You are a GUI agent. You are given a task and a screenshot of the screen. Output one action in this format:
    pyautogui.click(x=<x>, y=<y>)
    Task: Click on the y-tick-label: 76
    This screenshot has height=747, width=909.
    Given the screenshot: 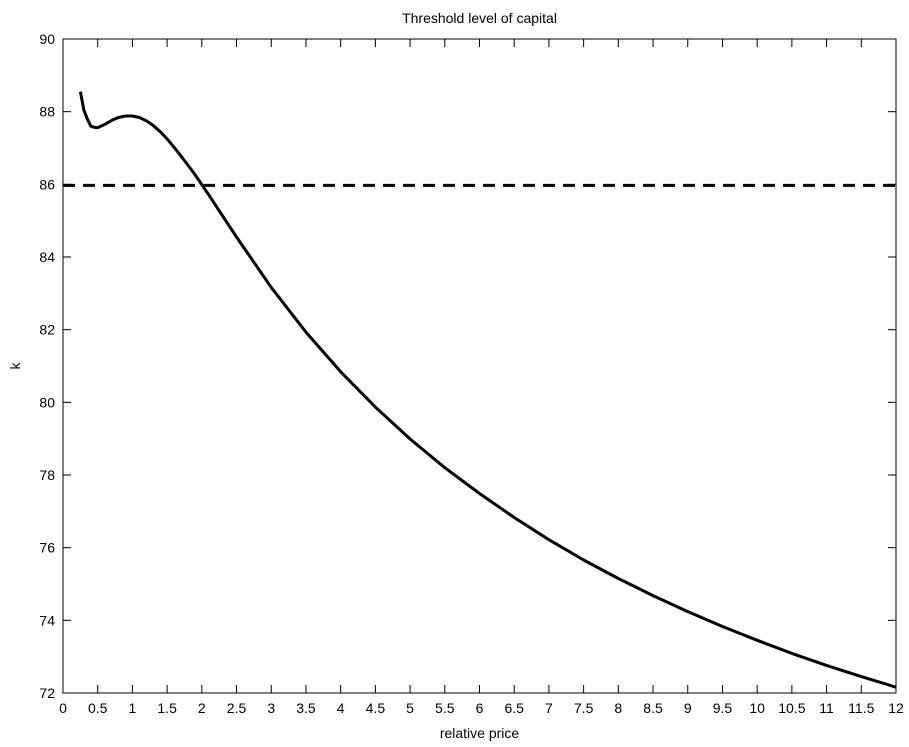 What is the action you would take?
    pyautogui.click(x=47, y=548)
    